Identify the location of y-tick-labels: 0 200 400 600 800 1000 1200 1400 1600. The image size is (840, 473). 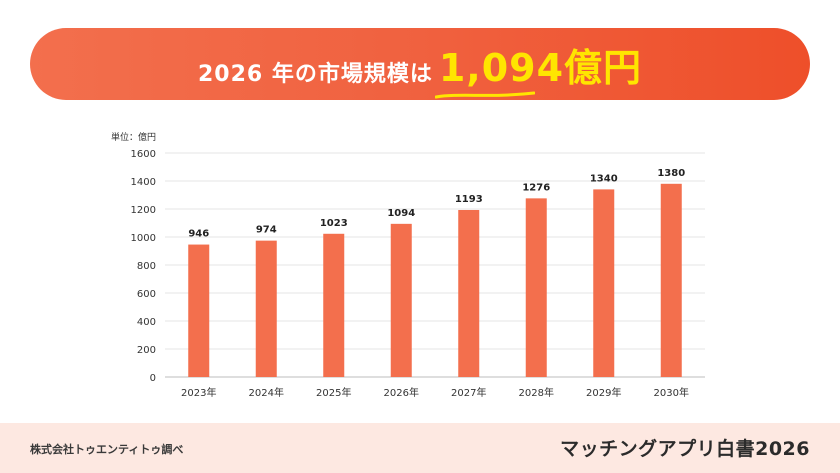
(143, 266).